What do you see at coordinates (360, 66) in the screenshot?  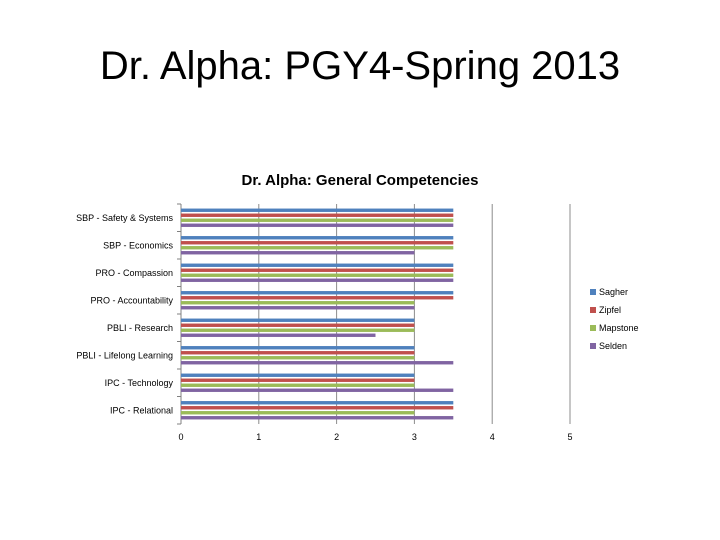 I see `slide-title: Dr. Alpha: PGY4-Spring 2013` at bounding box center [360, 66].